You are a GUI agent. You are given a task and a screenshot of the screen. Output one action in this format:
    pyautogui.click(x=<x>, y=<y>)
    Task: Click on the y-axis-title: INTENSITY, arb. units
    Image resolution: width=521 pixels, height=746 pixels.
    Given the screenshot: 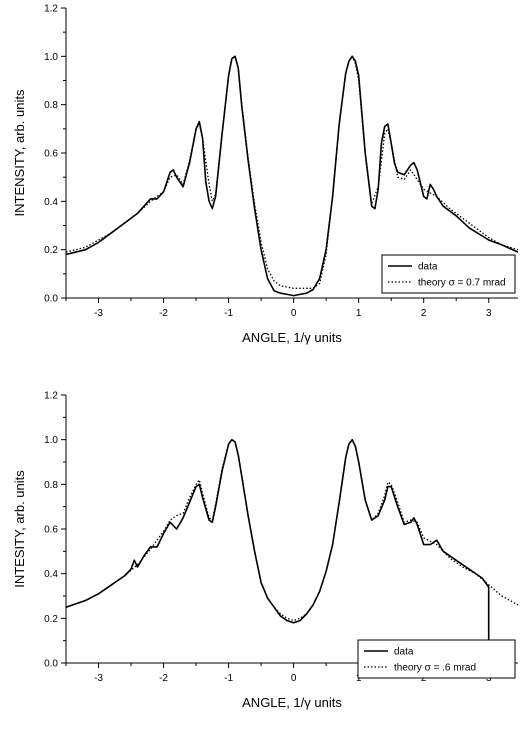 What is the action you would take?
    pyautogui.click(x=19, y=152)
    